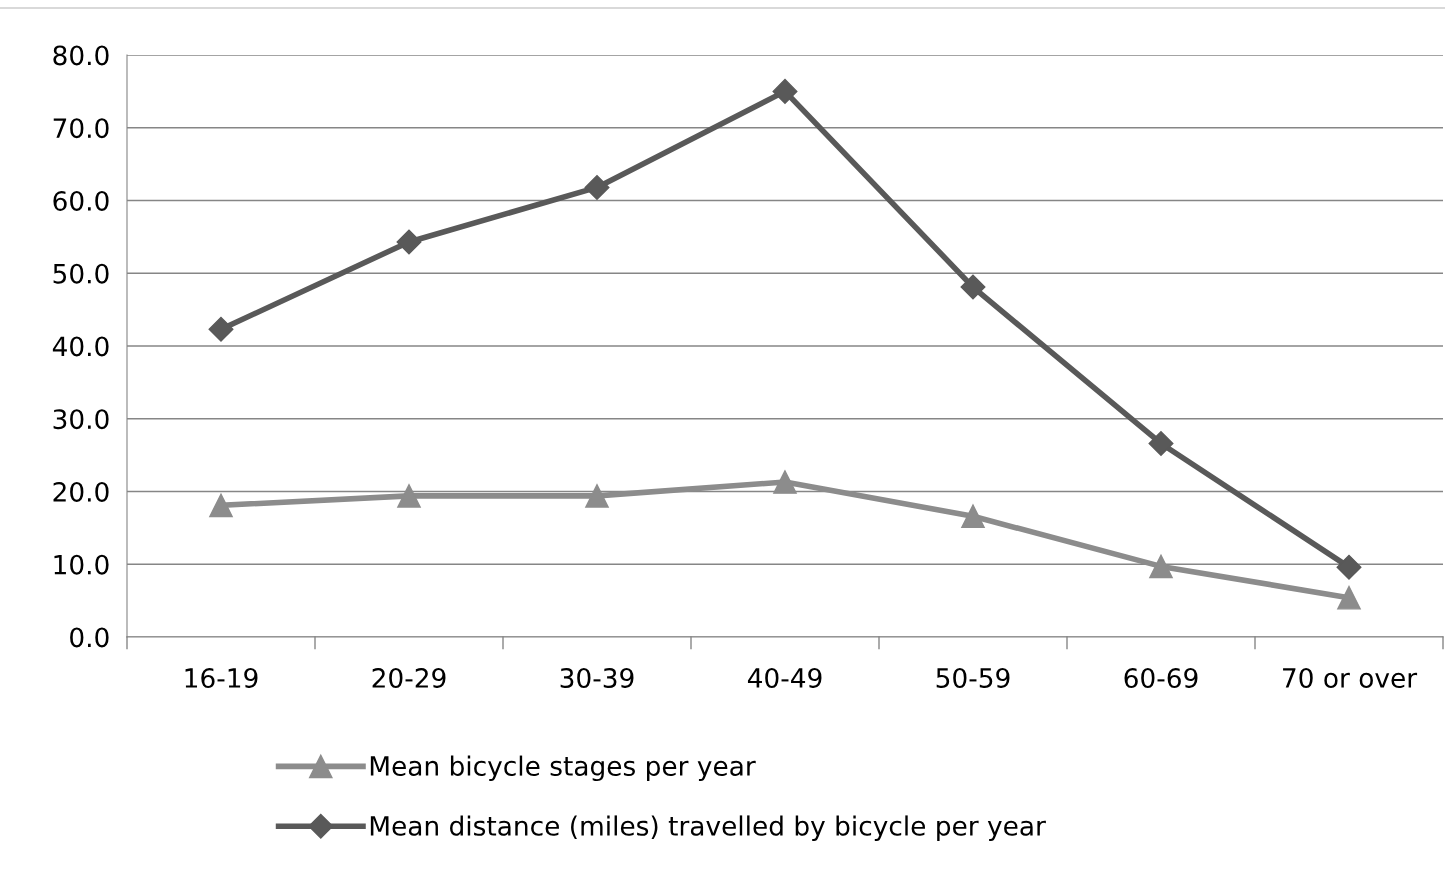  What do you see at coordinates (89, 637) in the screenshot?
I see `y-tick-label: 0.0` at bounding box center [89, 637].